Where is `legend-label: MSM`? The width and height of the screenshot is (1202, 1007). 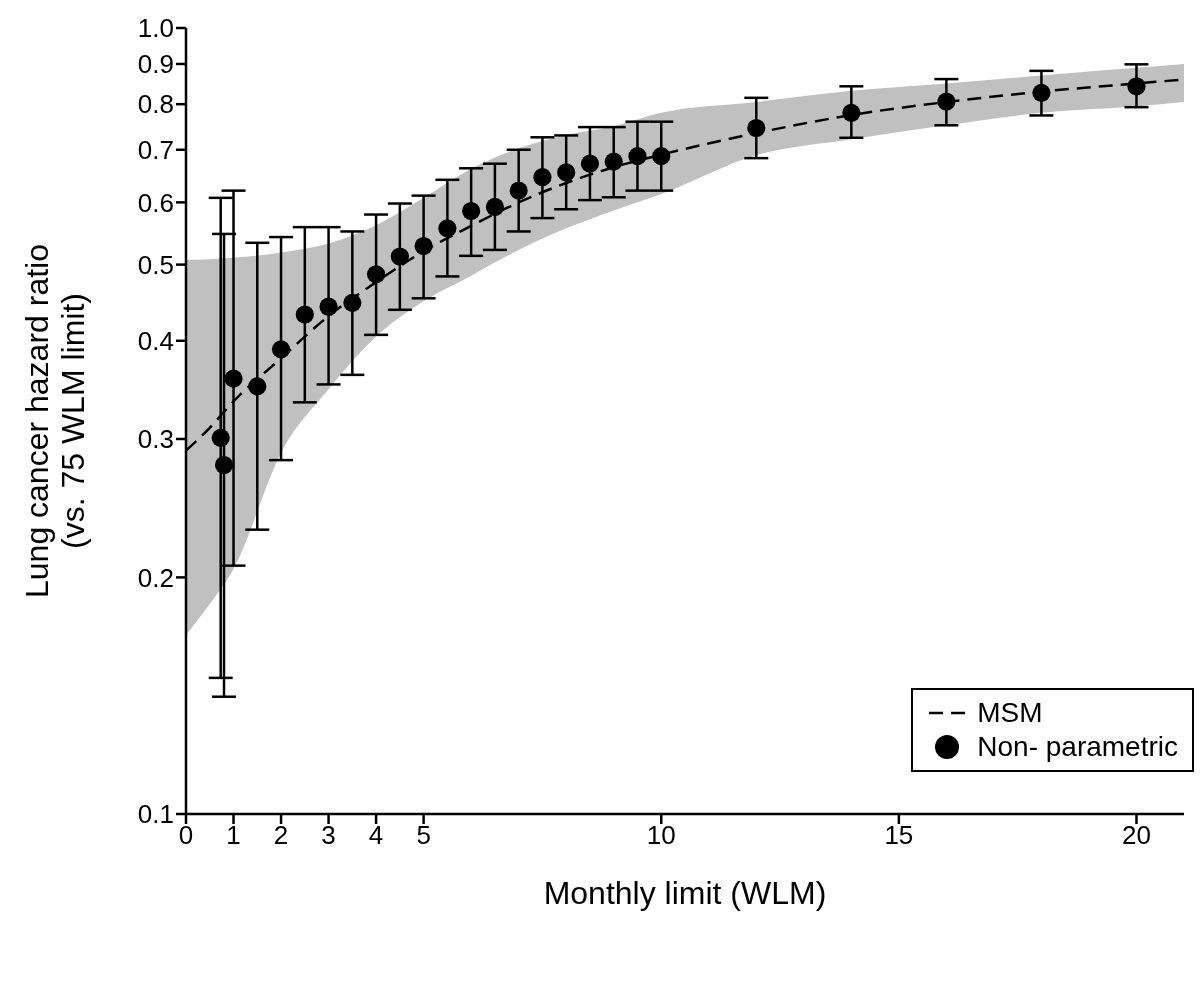 legend-label: MSM is located at coordinates (1010, 713).